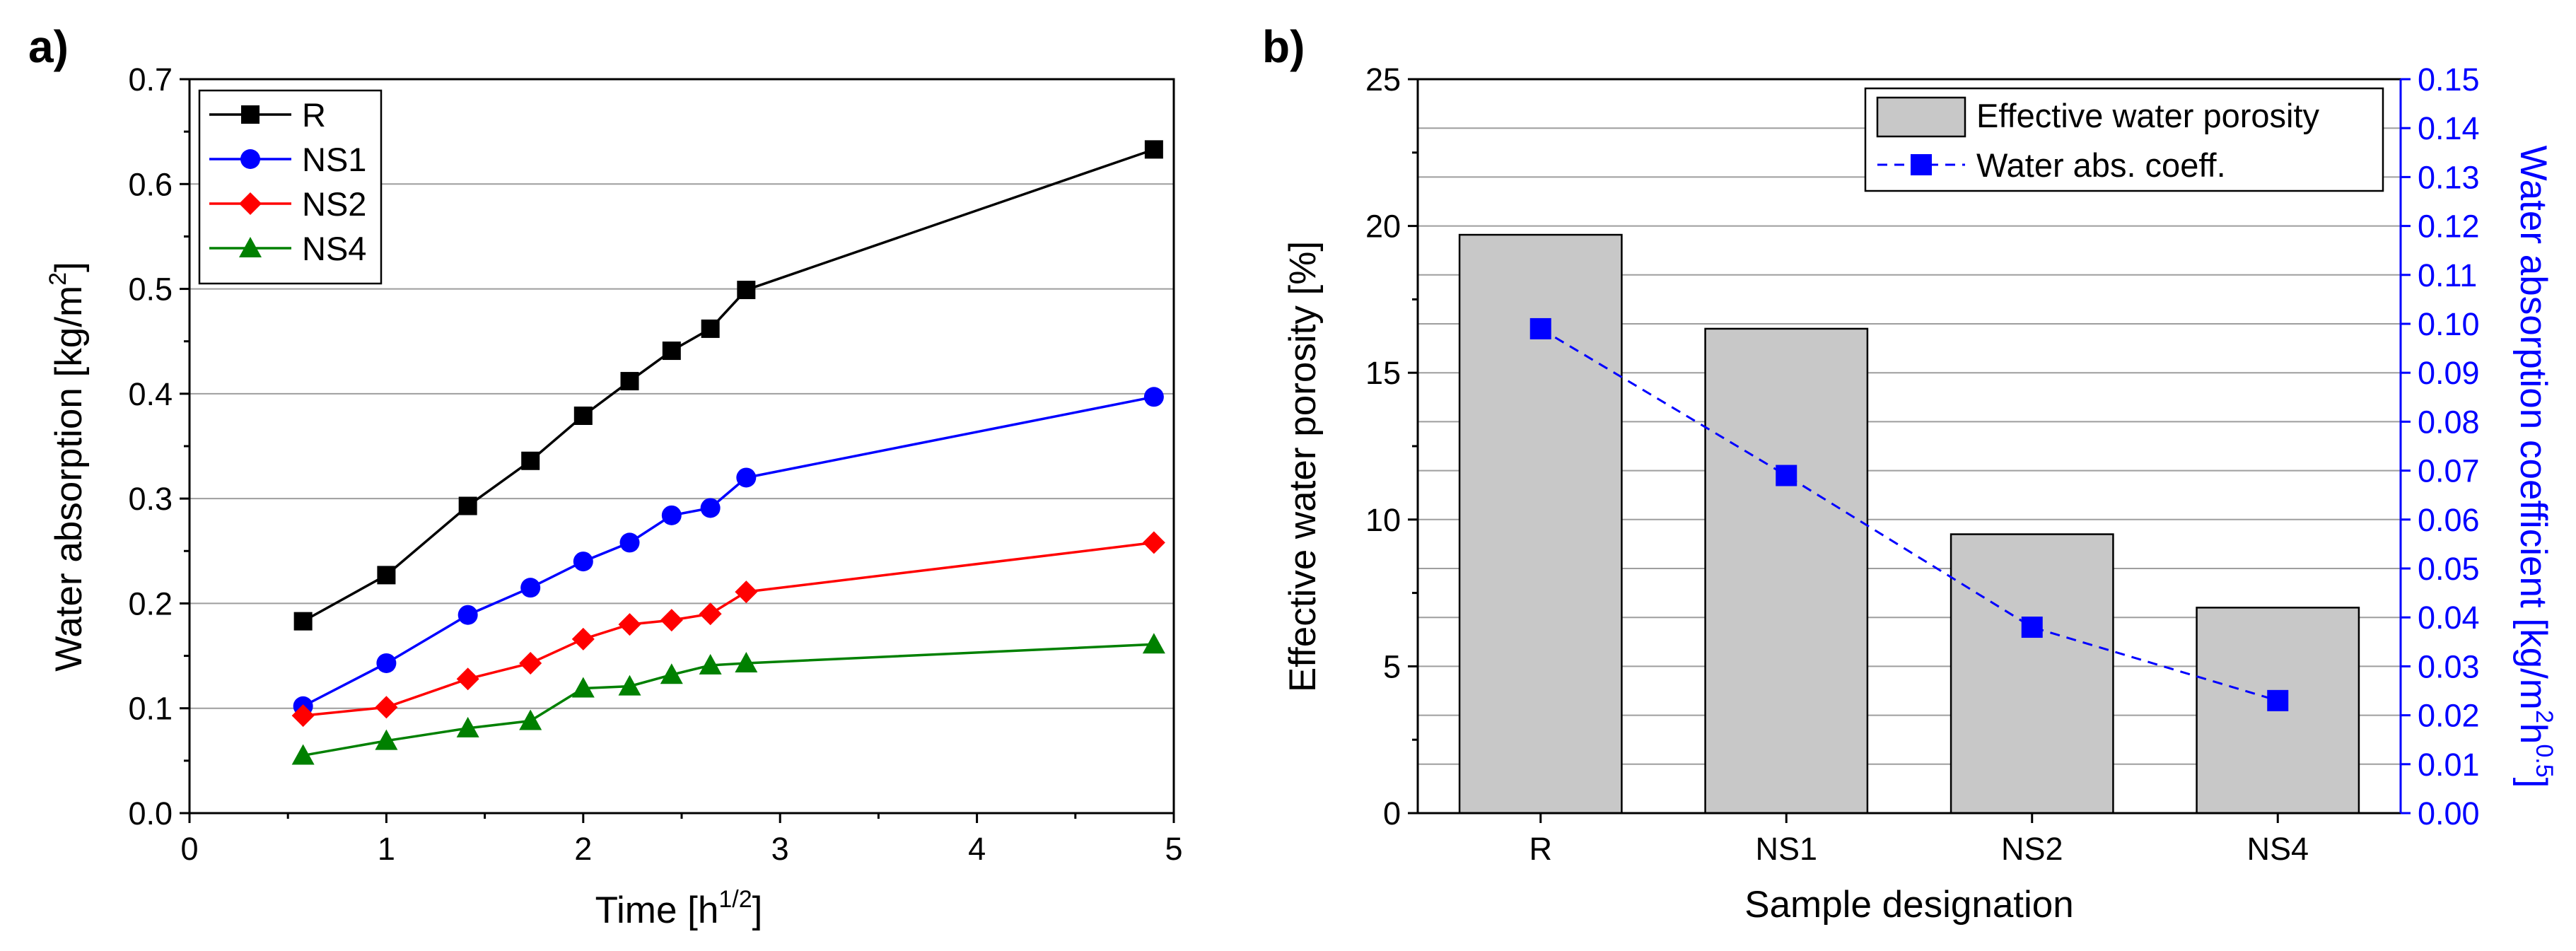 The width and height of the screenshot is (2576, 951). I want to click on legend-marker-r, so click(250, 114).